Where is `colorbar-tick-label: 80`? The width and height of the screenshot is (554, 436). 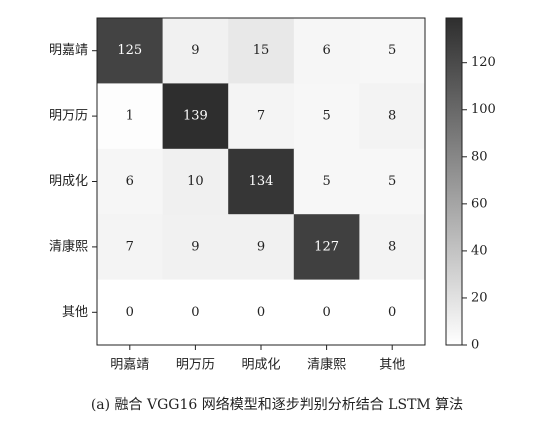 colorbar-tick-label: 80 is located at coordinates (479, 156).